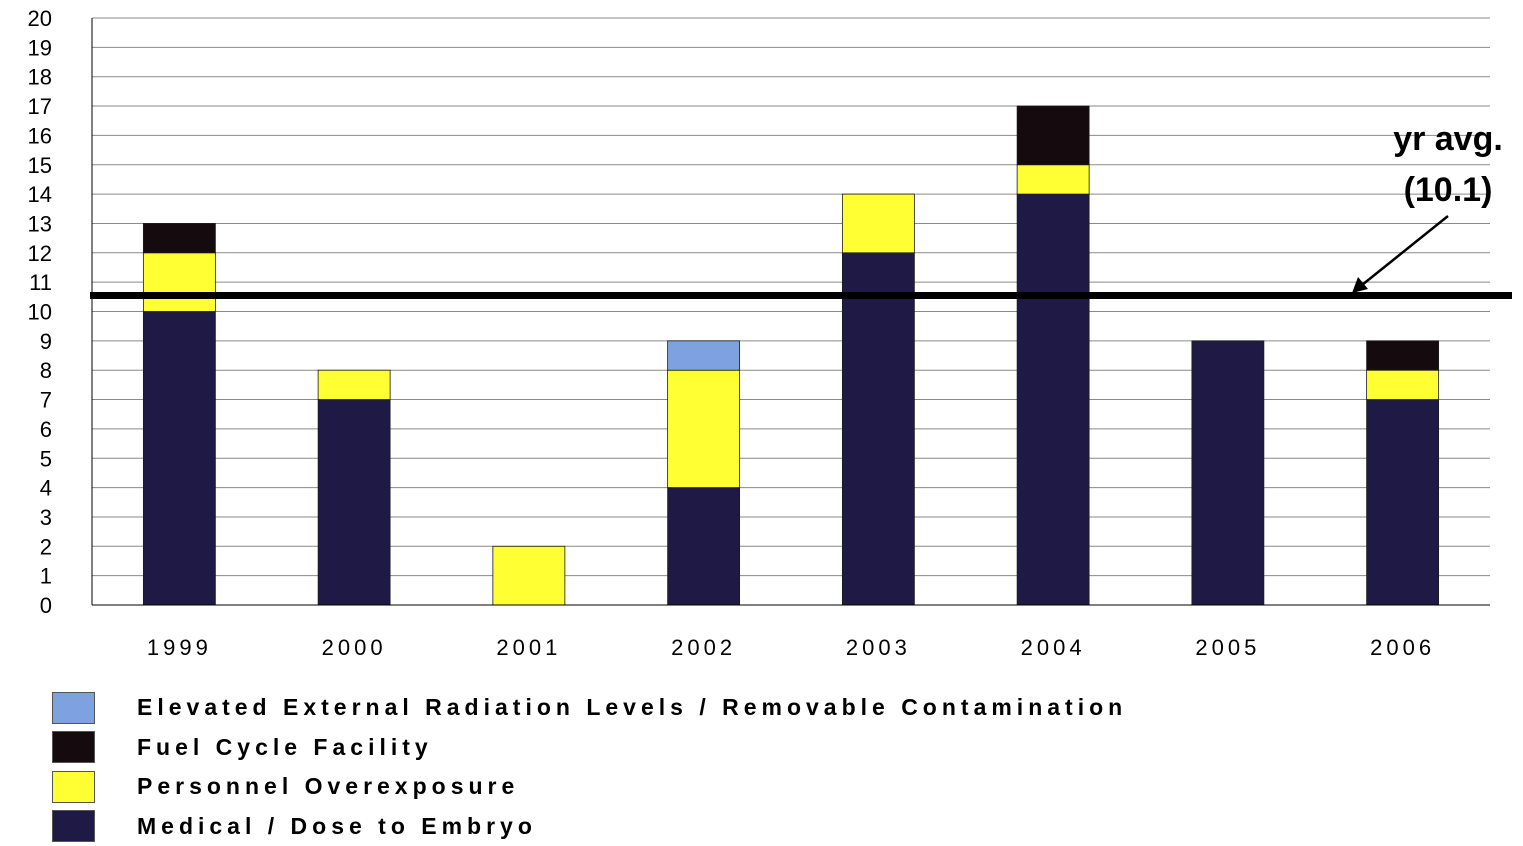 This screenshot has height=846, width=1523. Describe the element at coordinates (589, 748) in the screenshot. I see `legend-item: Fuel Cycle Facility` at that location.